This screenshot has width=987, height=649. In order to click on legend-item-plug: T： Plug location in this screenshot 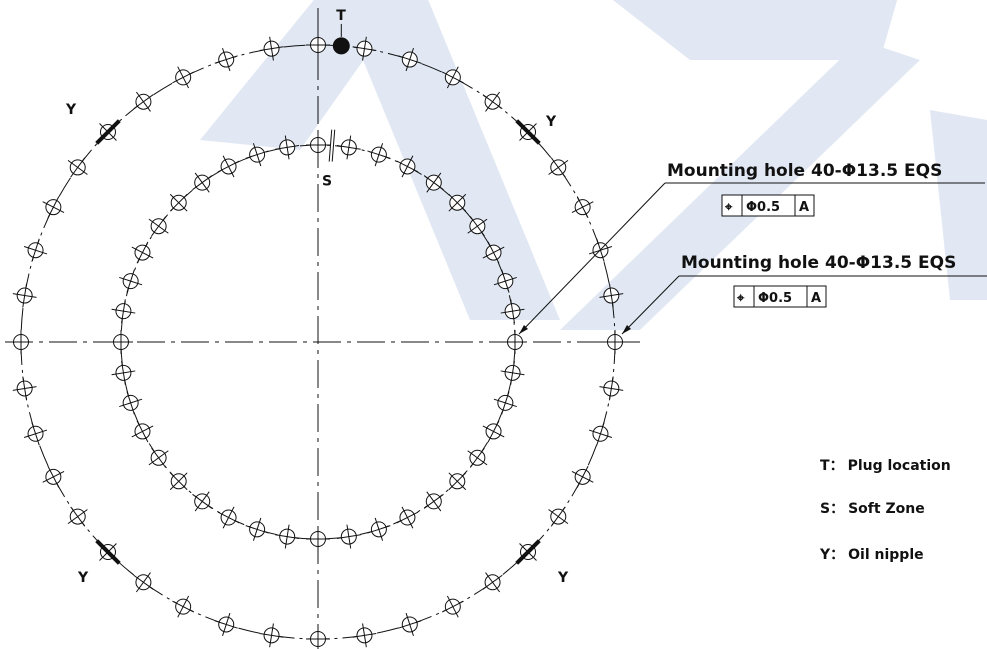, I will do `click(885, 466)`.